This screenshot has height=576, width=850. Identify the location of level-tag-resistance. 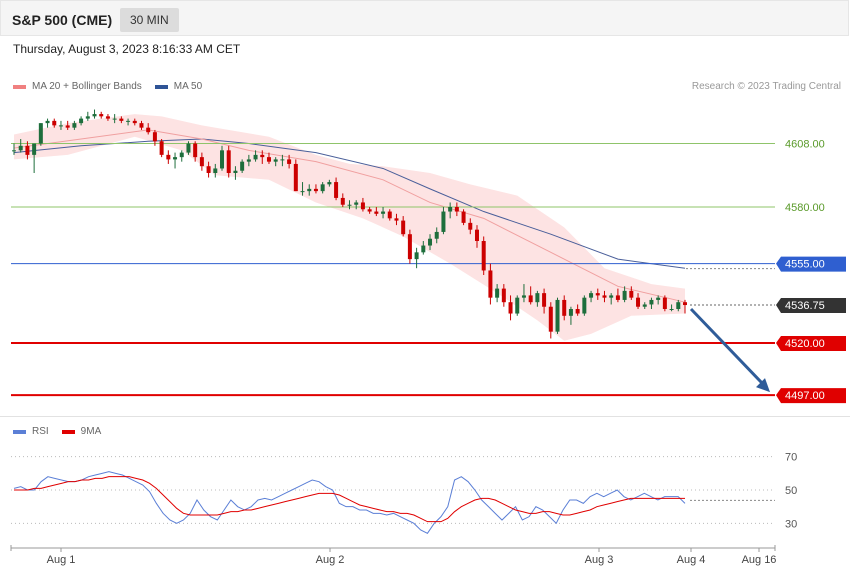
(811, 264).